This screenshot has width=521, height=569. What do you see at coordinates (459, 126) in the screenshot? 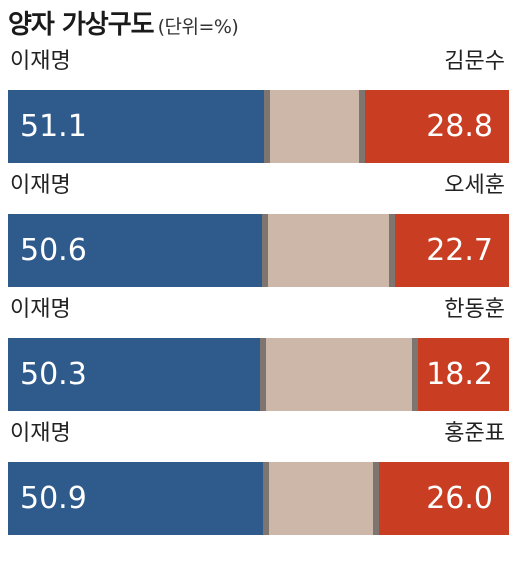
I see `right-value-label: 28.8` at bounding box center [459, 126].